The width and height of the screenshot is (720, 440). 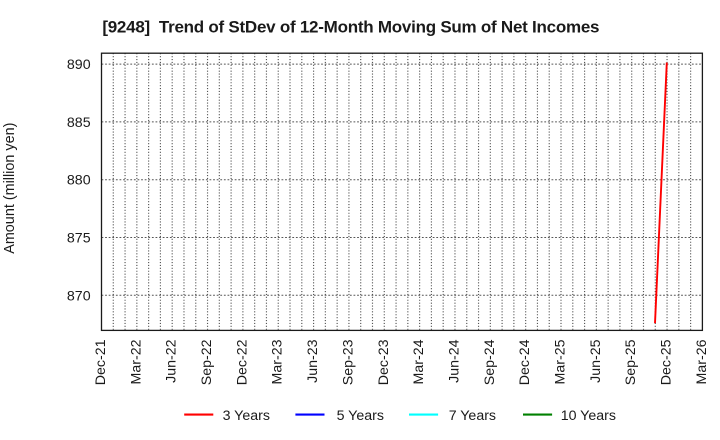 What do you see at coordinates (79, 296) in the screenshot?
I see `svg-text: 870` at bounding box center [79, 296].